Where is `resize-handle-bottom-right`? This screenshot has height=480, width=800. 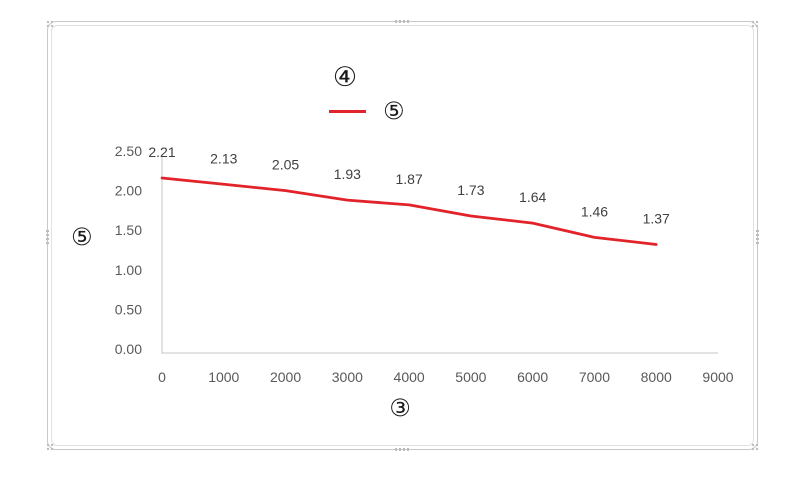 resize-handle-bottom-right is located at coordinates (755, 447).